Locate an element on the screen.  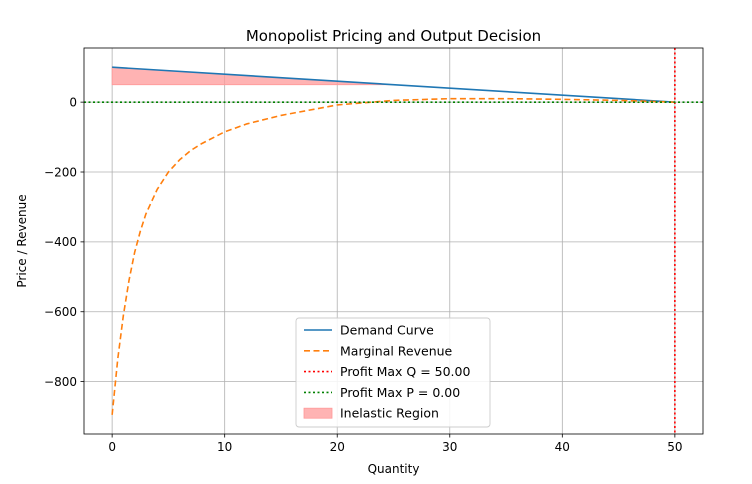
x-tick-label: 40 is located at coordinates (562, 447).